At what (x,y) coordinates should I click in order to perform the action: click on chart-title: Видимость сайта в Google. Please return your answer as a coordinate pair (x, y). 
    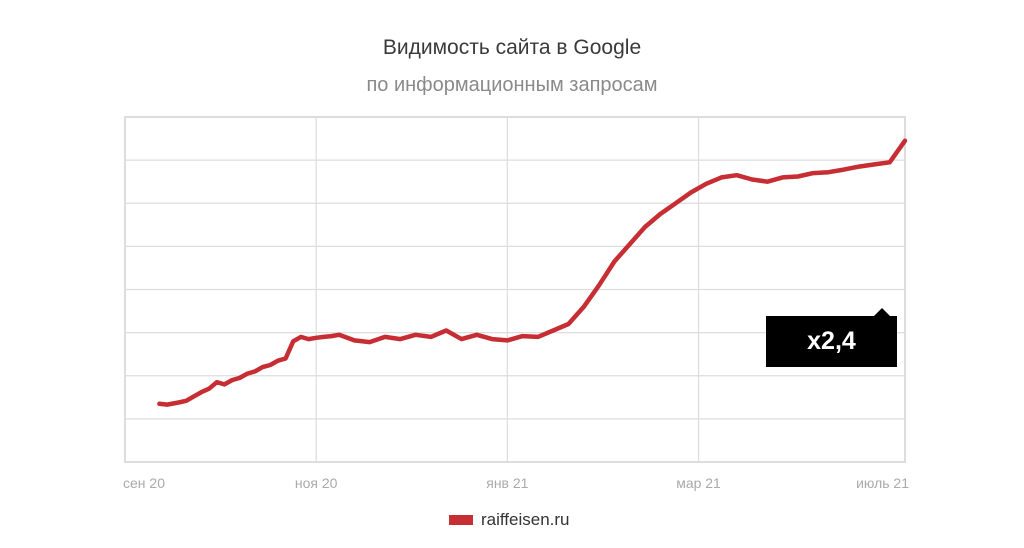
    Looking at the image, I should click on (512, 47).